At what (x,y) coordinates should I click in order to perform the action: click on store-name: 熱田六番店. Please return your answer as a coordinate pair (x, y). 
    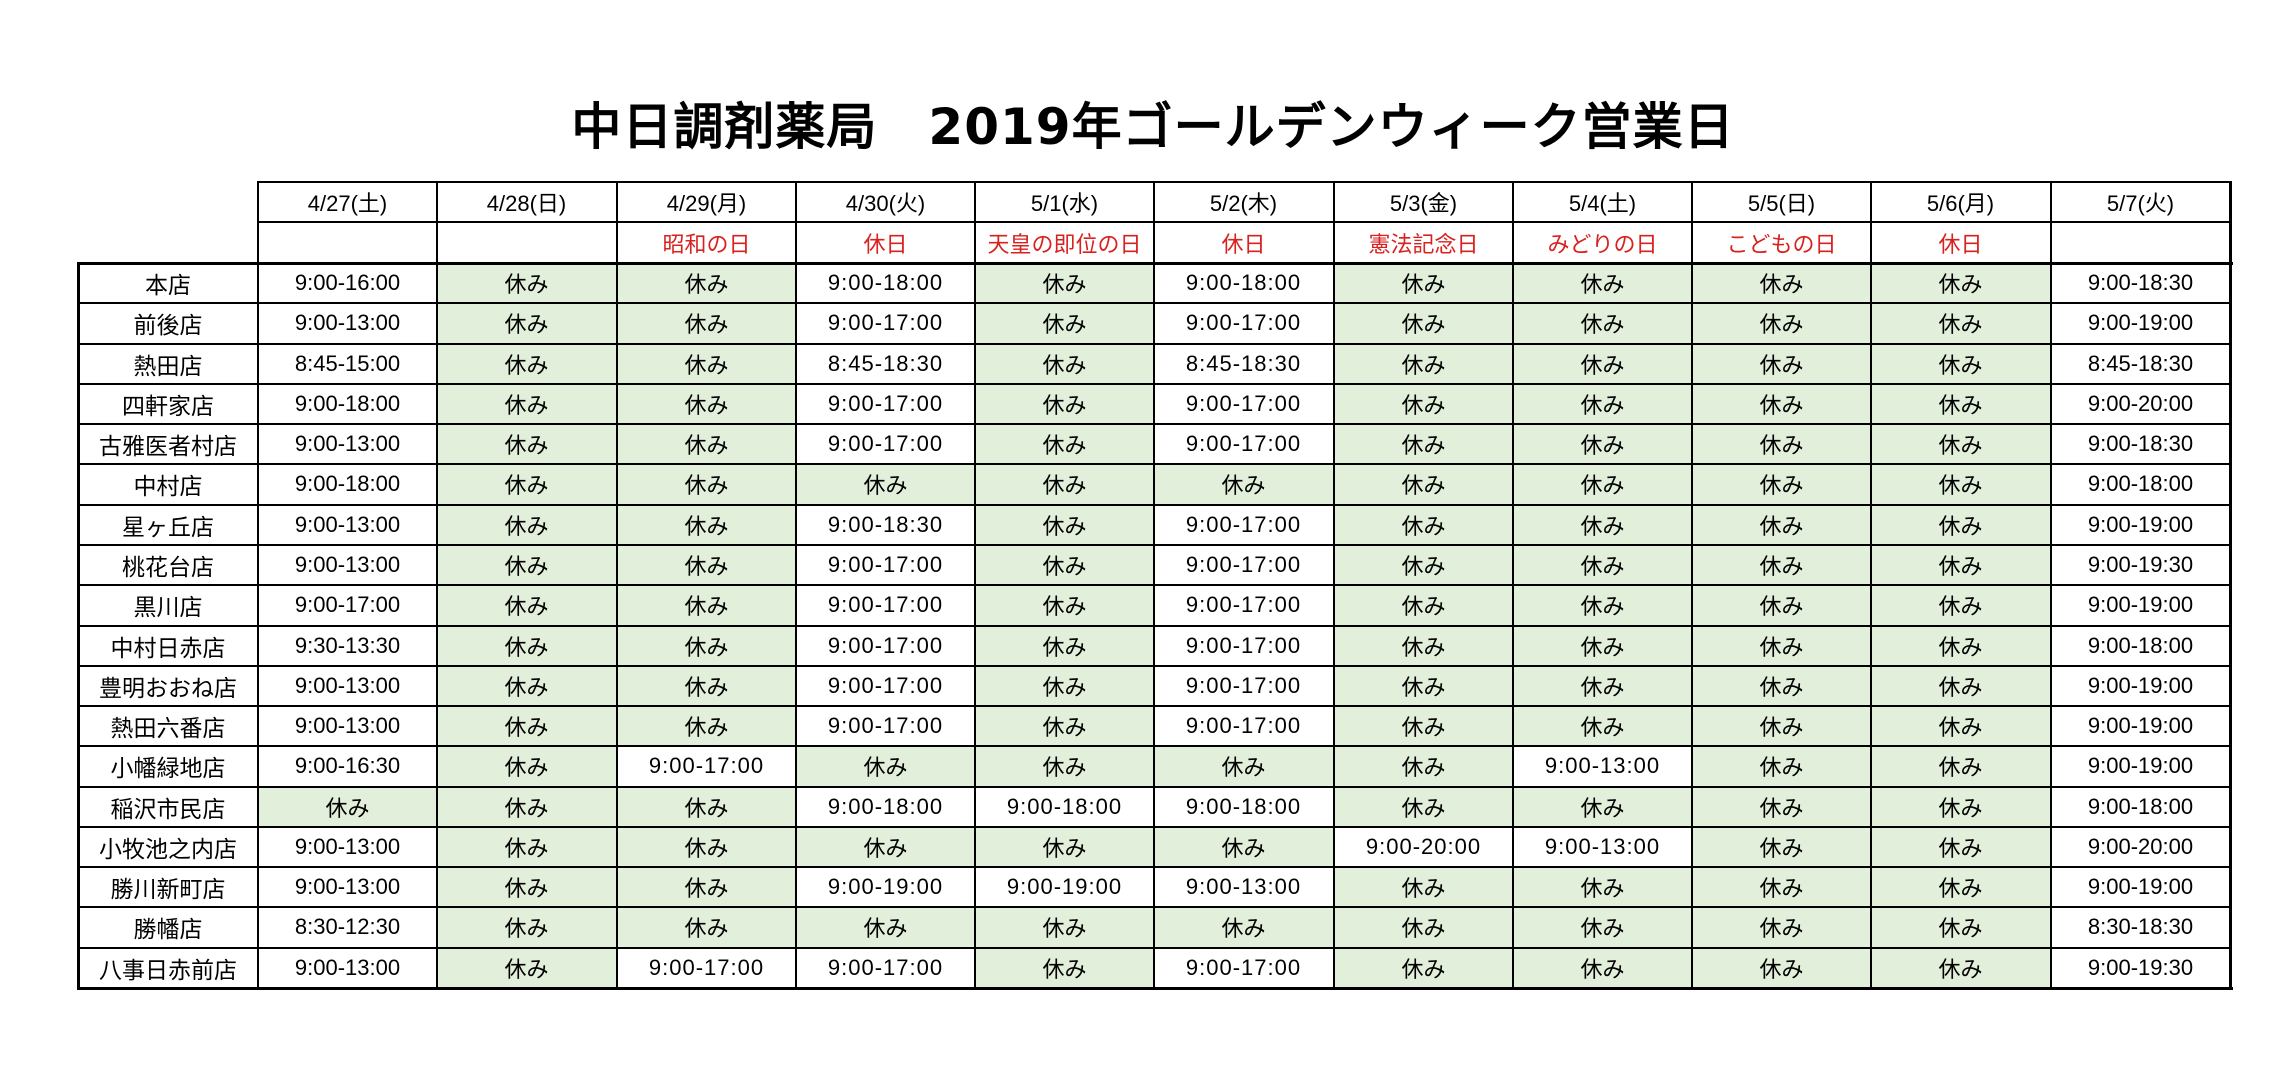
    Looking at the image, I should click on (168, 726).